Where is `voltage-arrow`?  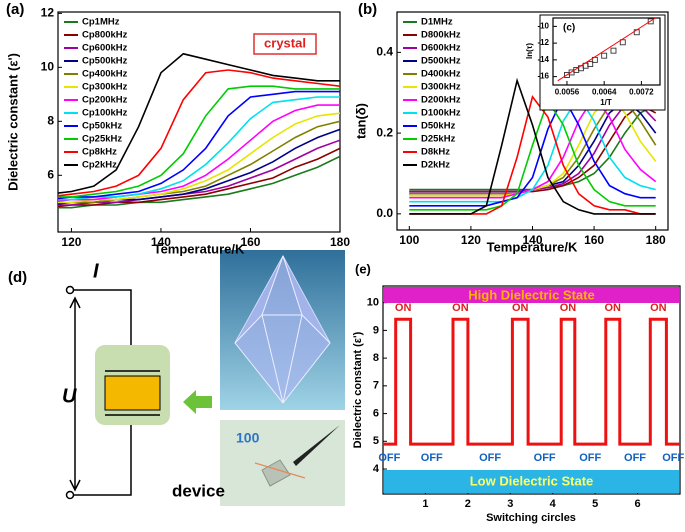 voltage-arrow is located at coordinates (75, 394).